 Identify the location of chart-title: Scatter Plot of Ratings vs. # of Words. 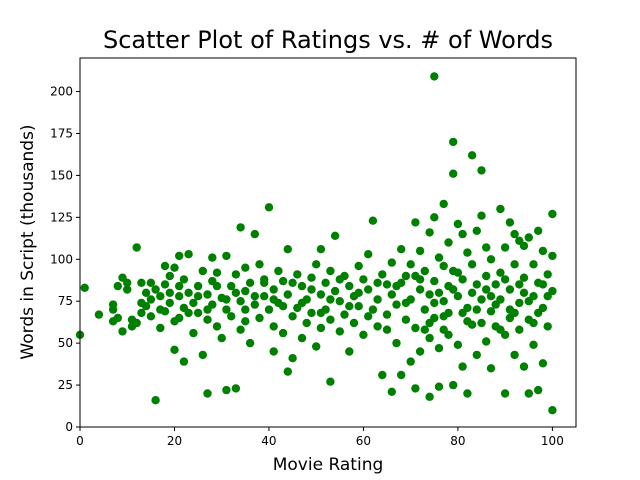
(328, 40).